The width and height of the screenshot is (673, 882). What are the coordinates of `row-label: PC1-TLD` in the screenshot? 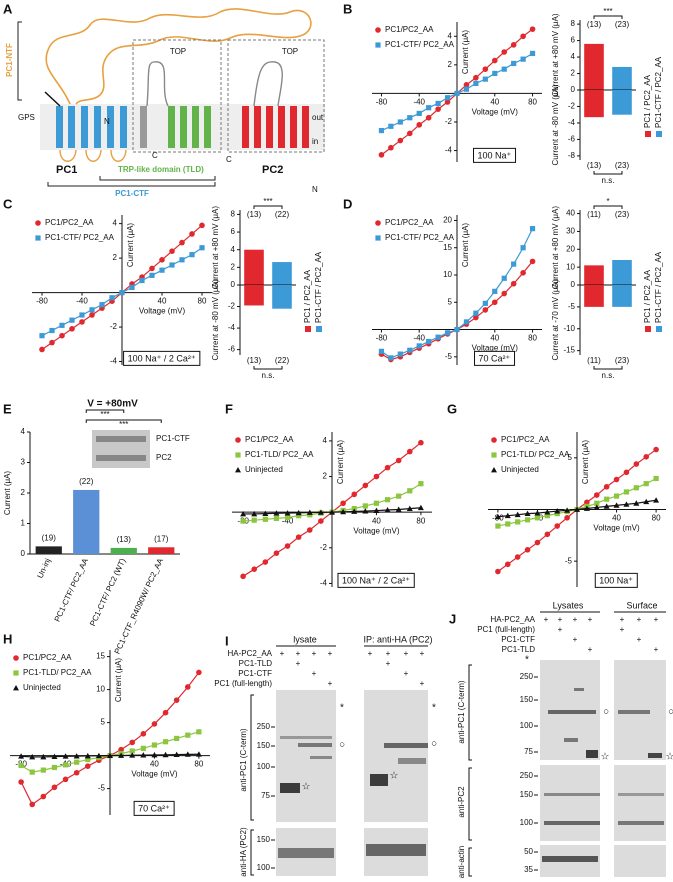 It's located at (256, 663).